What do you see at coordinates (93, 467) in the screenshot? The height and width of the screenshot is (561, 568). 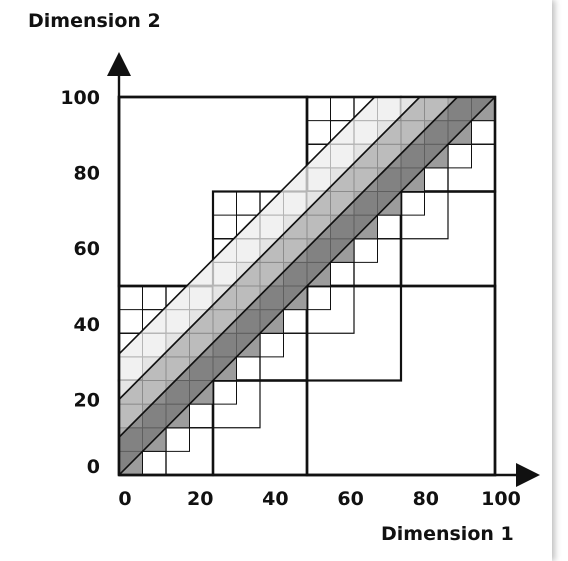 I see `y-tick-label: 0` at bounding box center [93, 467].